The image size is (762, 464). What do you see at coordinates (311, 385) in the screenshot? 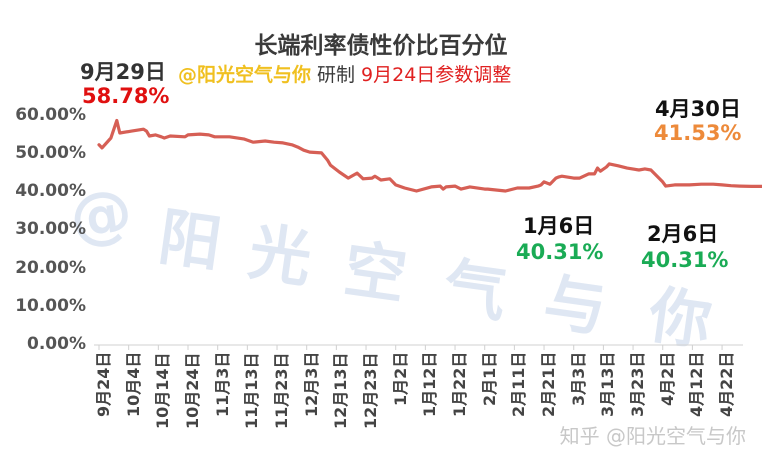
I see `x-tick-label: 12月3日` at bounding box center [311, 385].